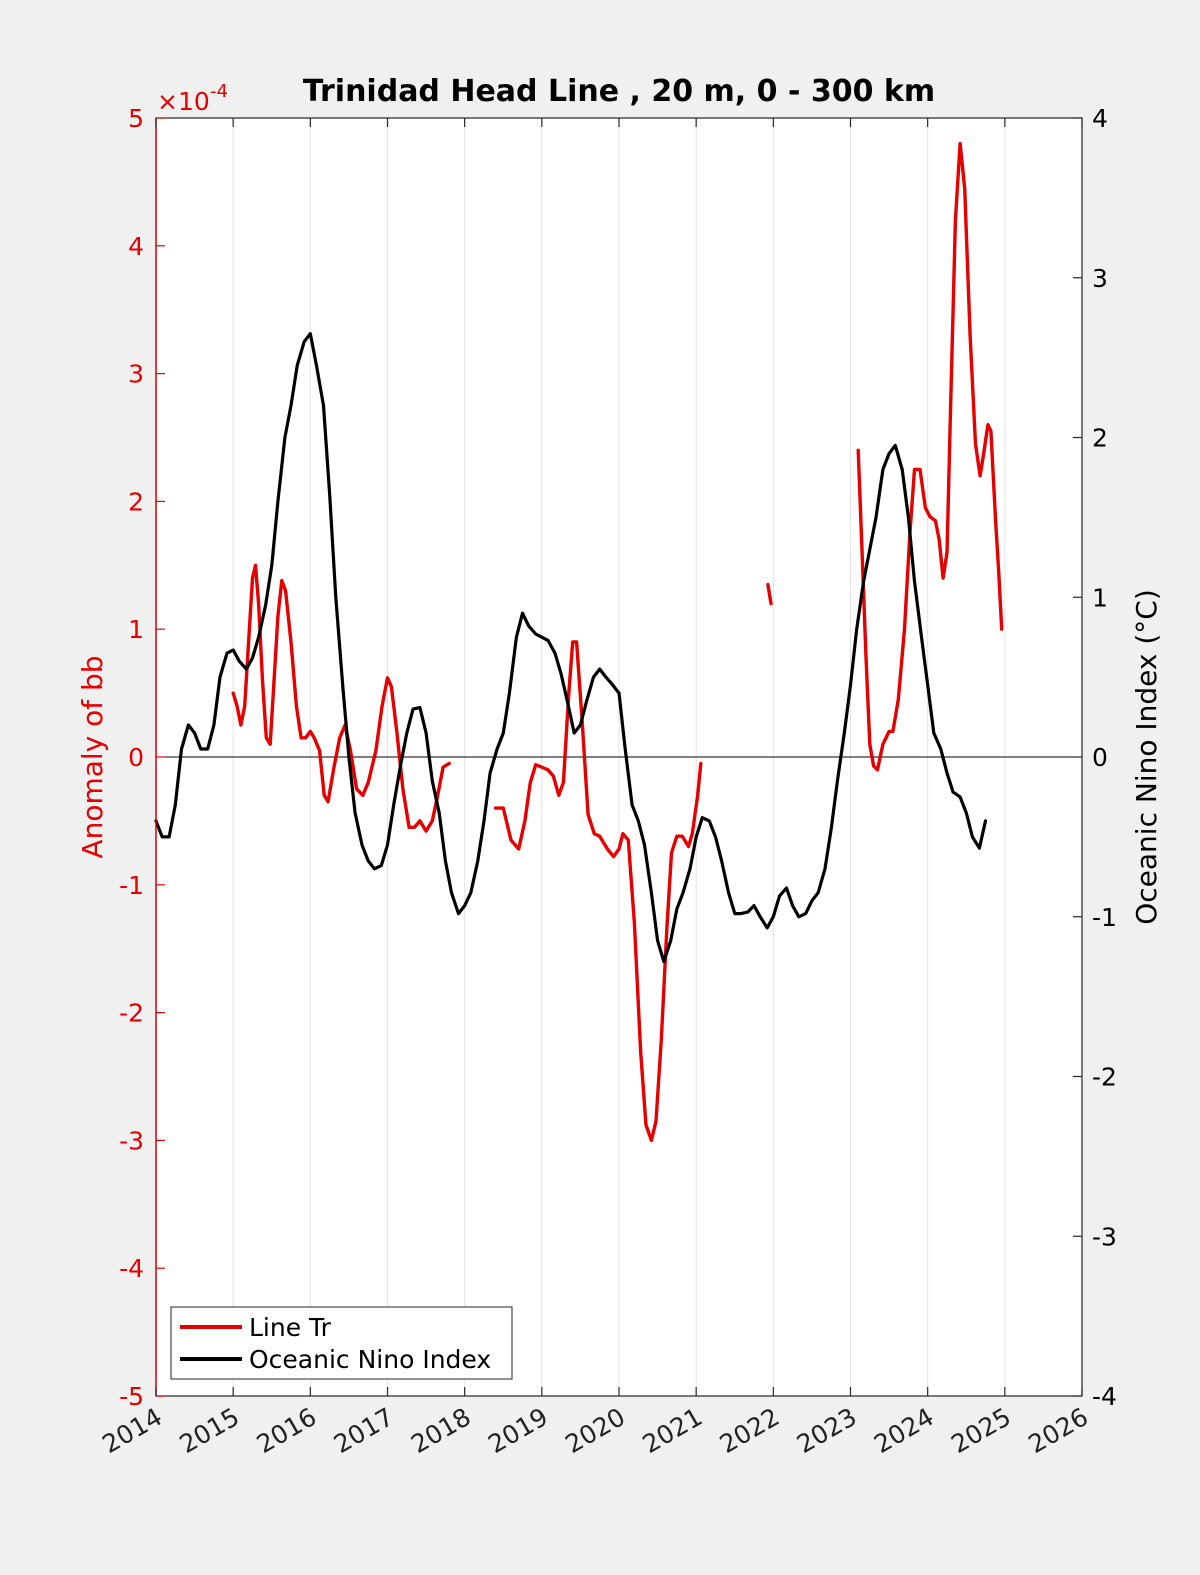  What do you see at coordinates (1104, 1396) in the screenshot?
I see `right-tick-label--4: -4` at bounding box center [1104, 1396].